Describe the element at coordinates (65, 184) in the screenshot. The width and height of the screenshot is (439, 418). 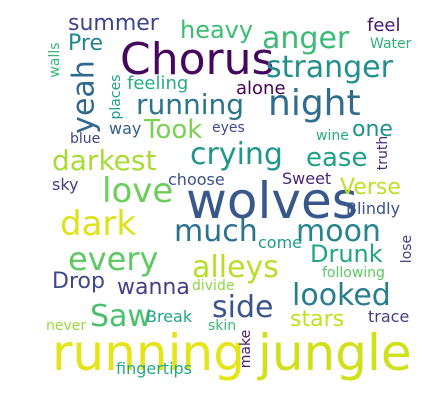
I see `word-sky-44: sky` at that location.